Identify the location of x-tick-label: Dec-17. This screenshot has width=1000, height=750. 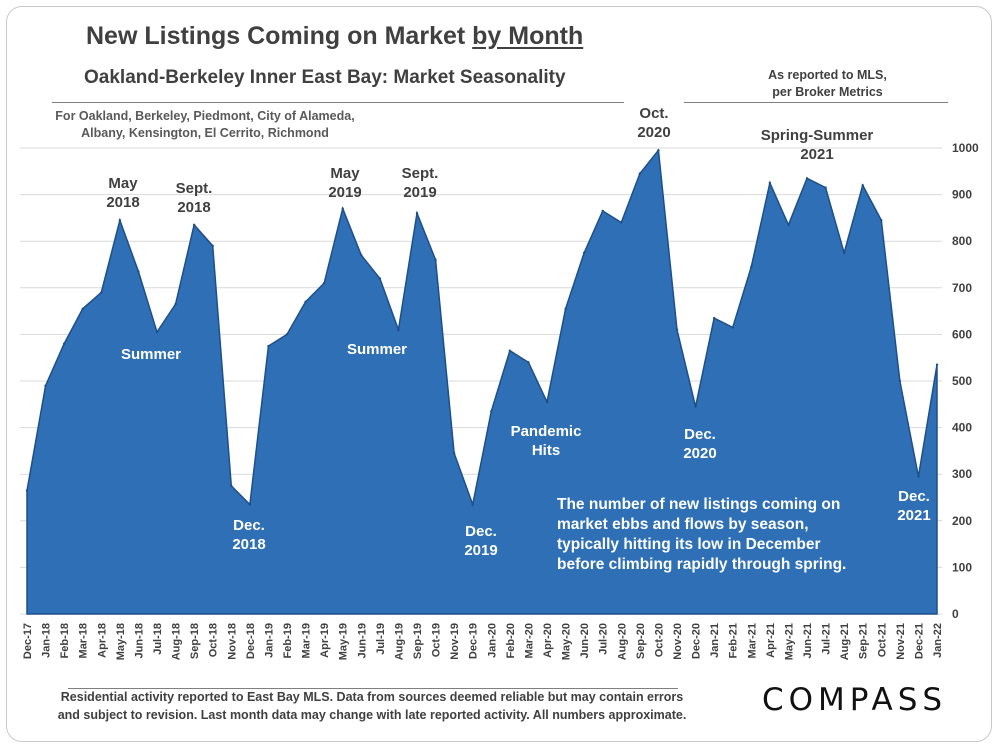
(28, 641).